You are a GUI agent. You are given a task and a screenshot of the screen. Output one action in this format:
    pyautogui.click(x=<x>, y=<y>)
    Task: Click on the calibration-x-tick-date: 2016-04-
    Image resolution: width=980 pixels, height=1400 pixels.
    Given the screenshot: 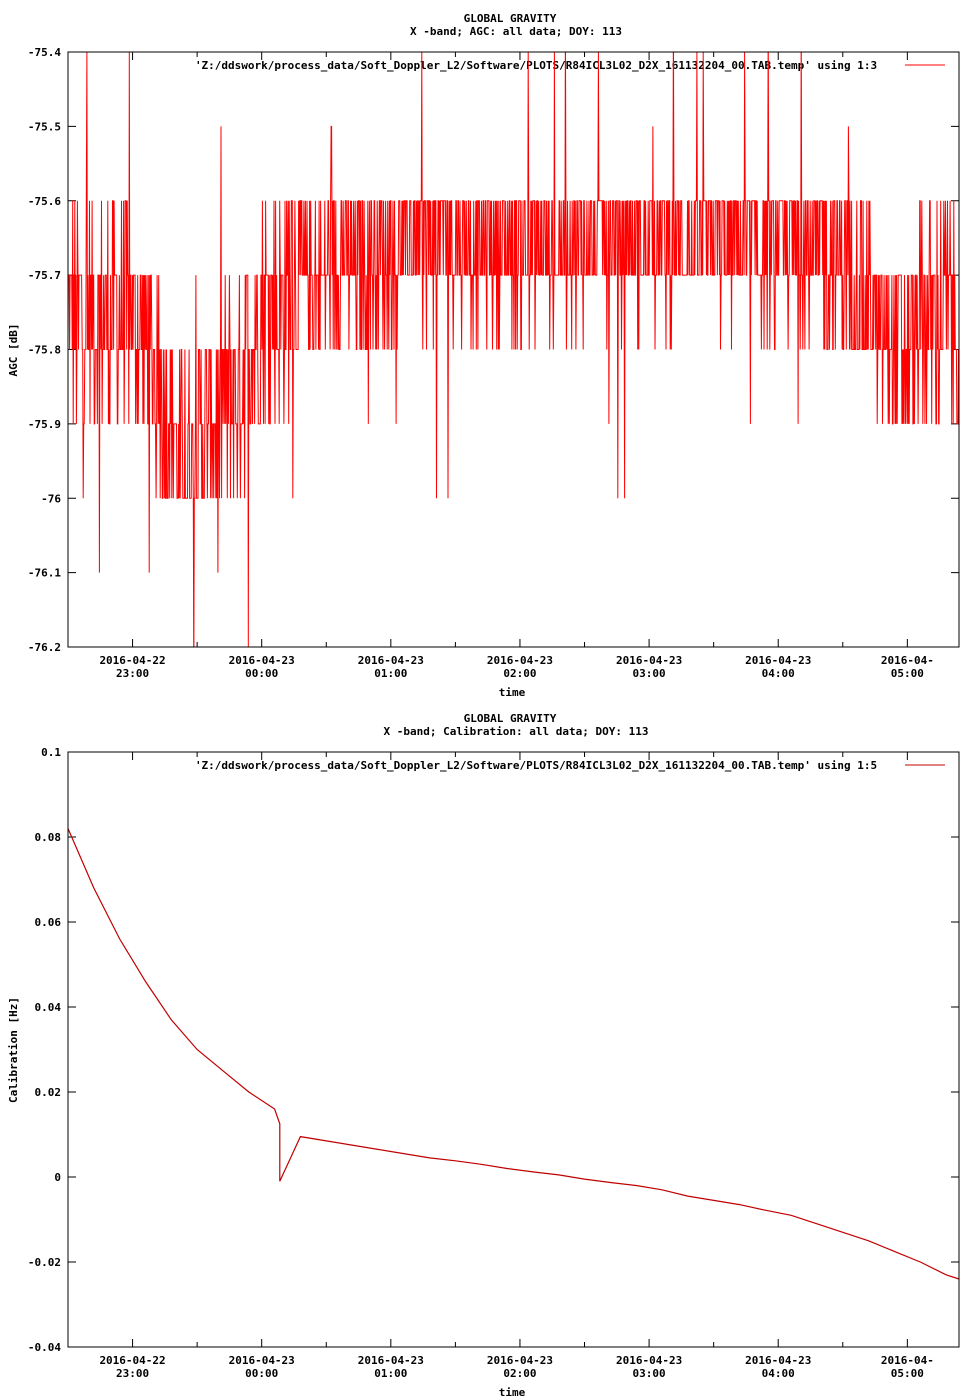 What is the action you would take?
    pyautogui.click(x=907, y=1360)
    